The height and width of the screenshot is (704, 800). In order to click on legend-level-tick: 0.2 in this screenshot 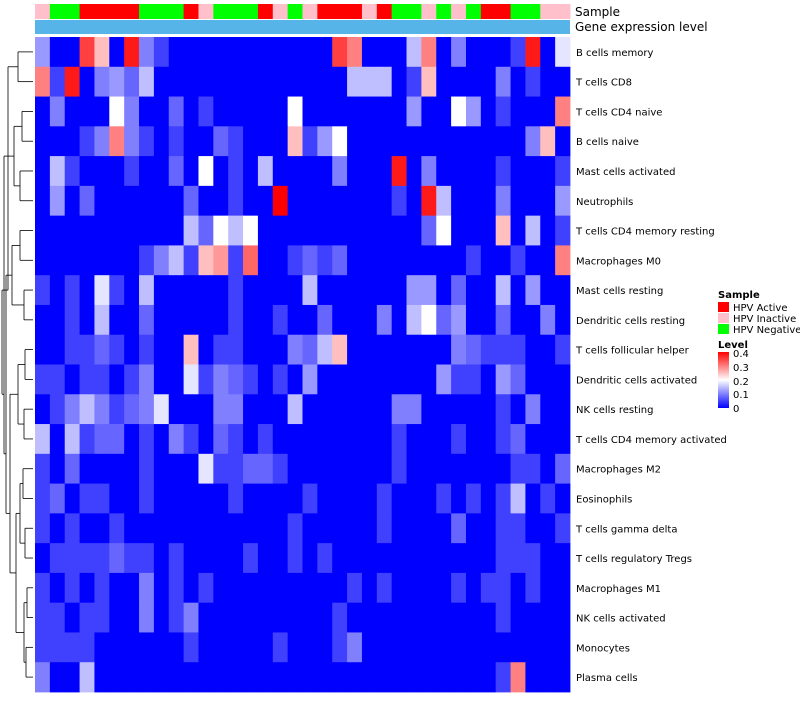, I will do `click(741, 382)`.